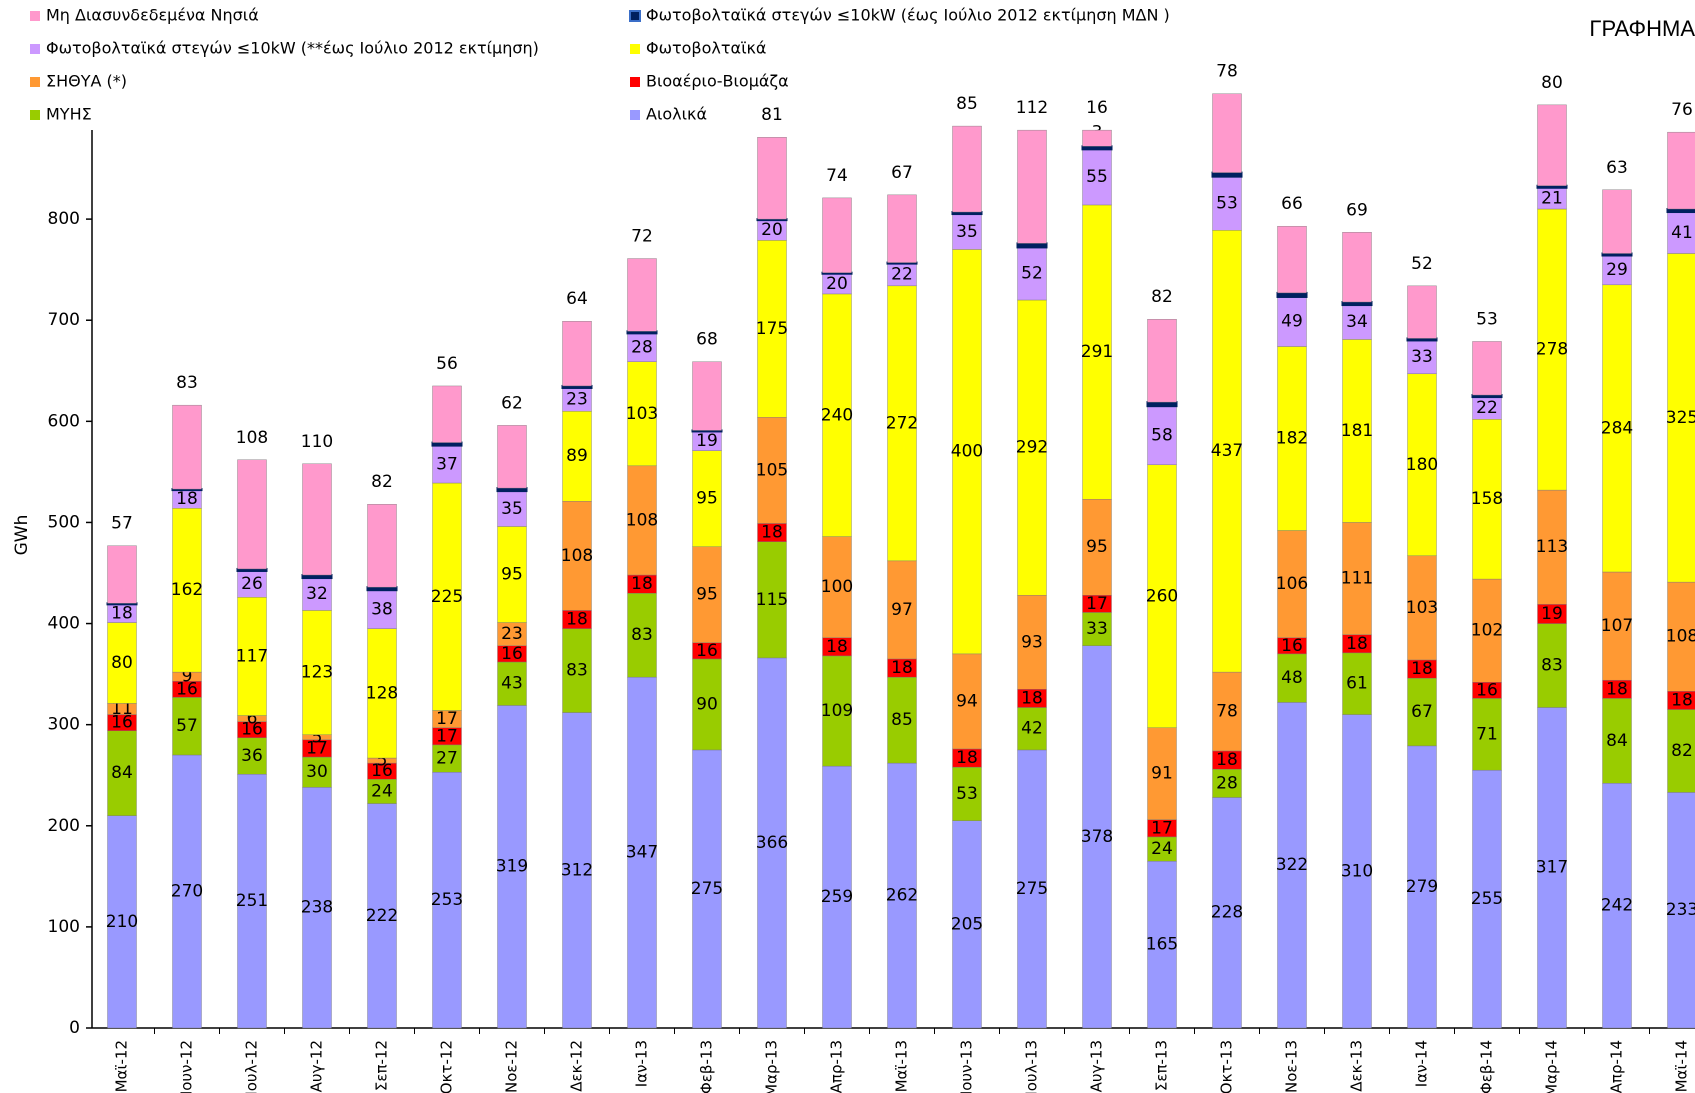 This screenshot has width=1695, height=1093. What do you see at coordinates (1617, 270) in the screenshot?
I see `value-label: 29` at bounding box center [1617, 270].